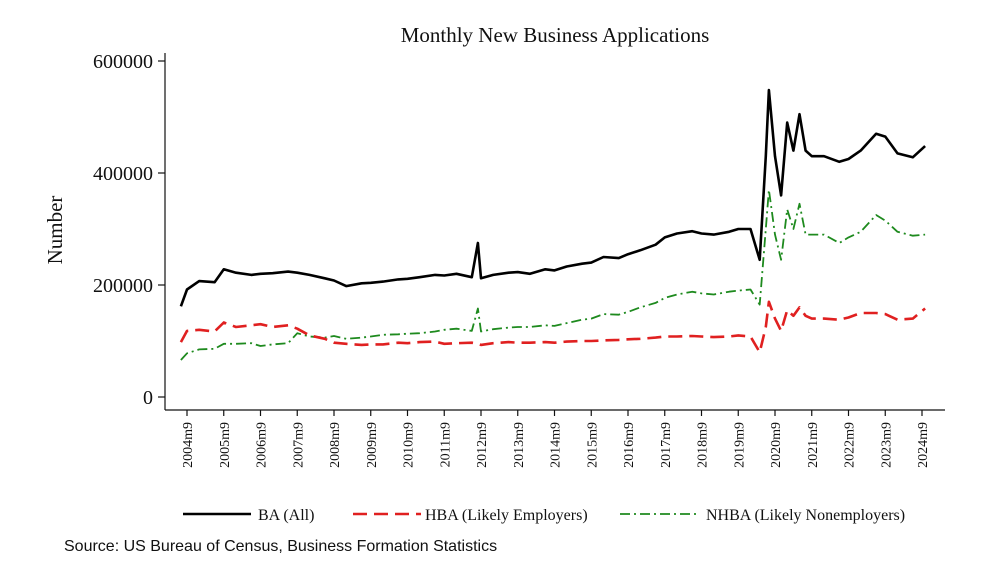 The image size is (1000, 563). Describe the element at coordinates (482, 445) in the screenshot. I see `x-tick-label: 2012m9` at that location.